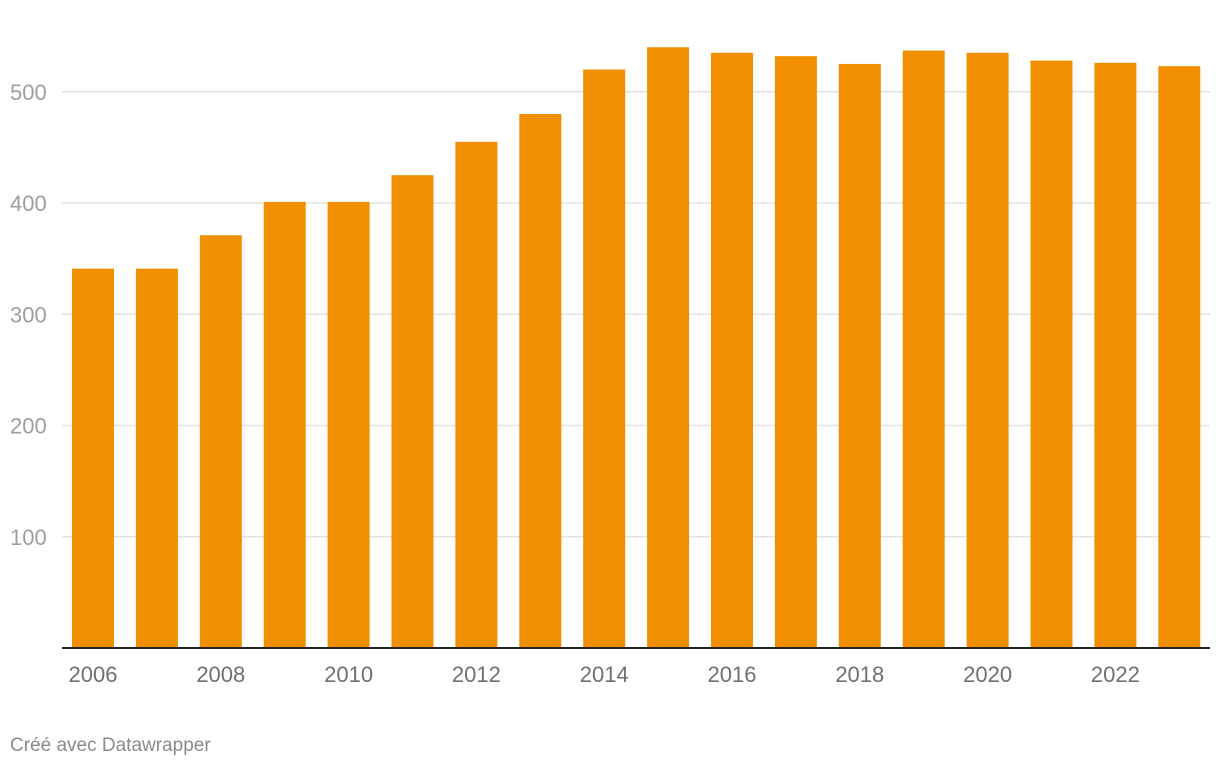  I want to click on y-tick-label: 200, so click(28, 426).